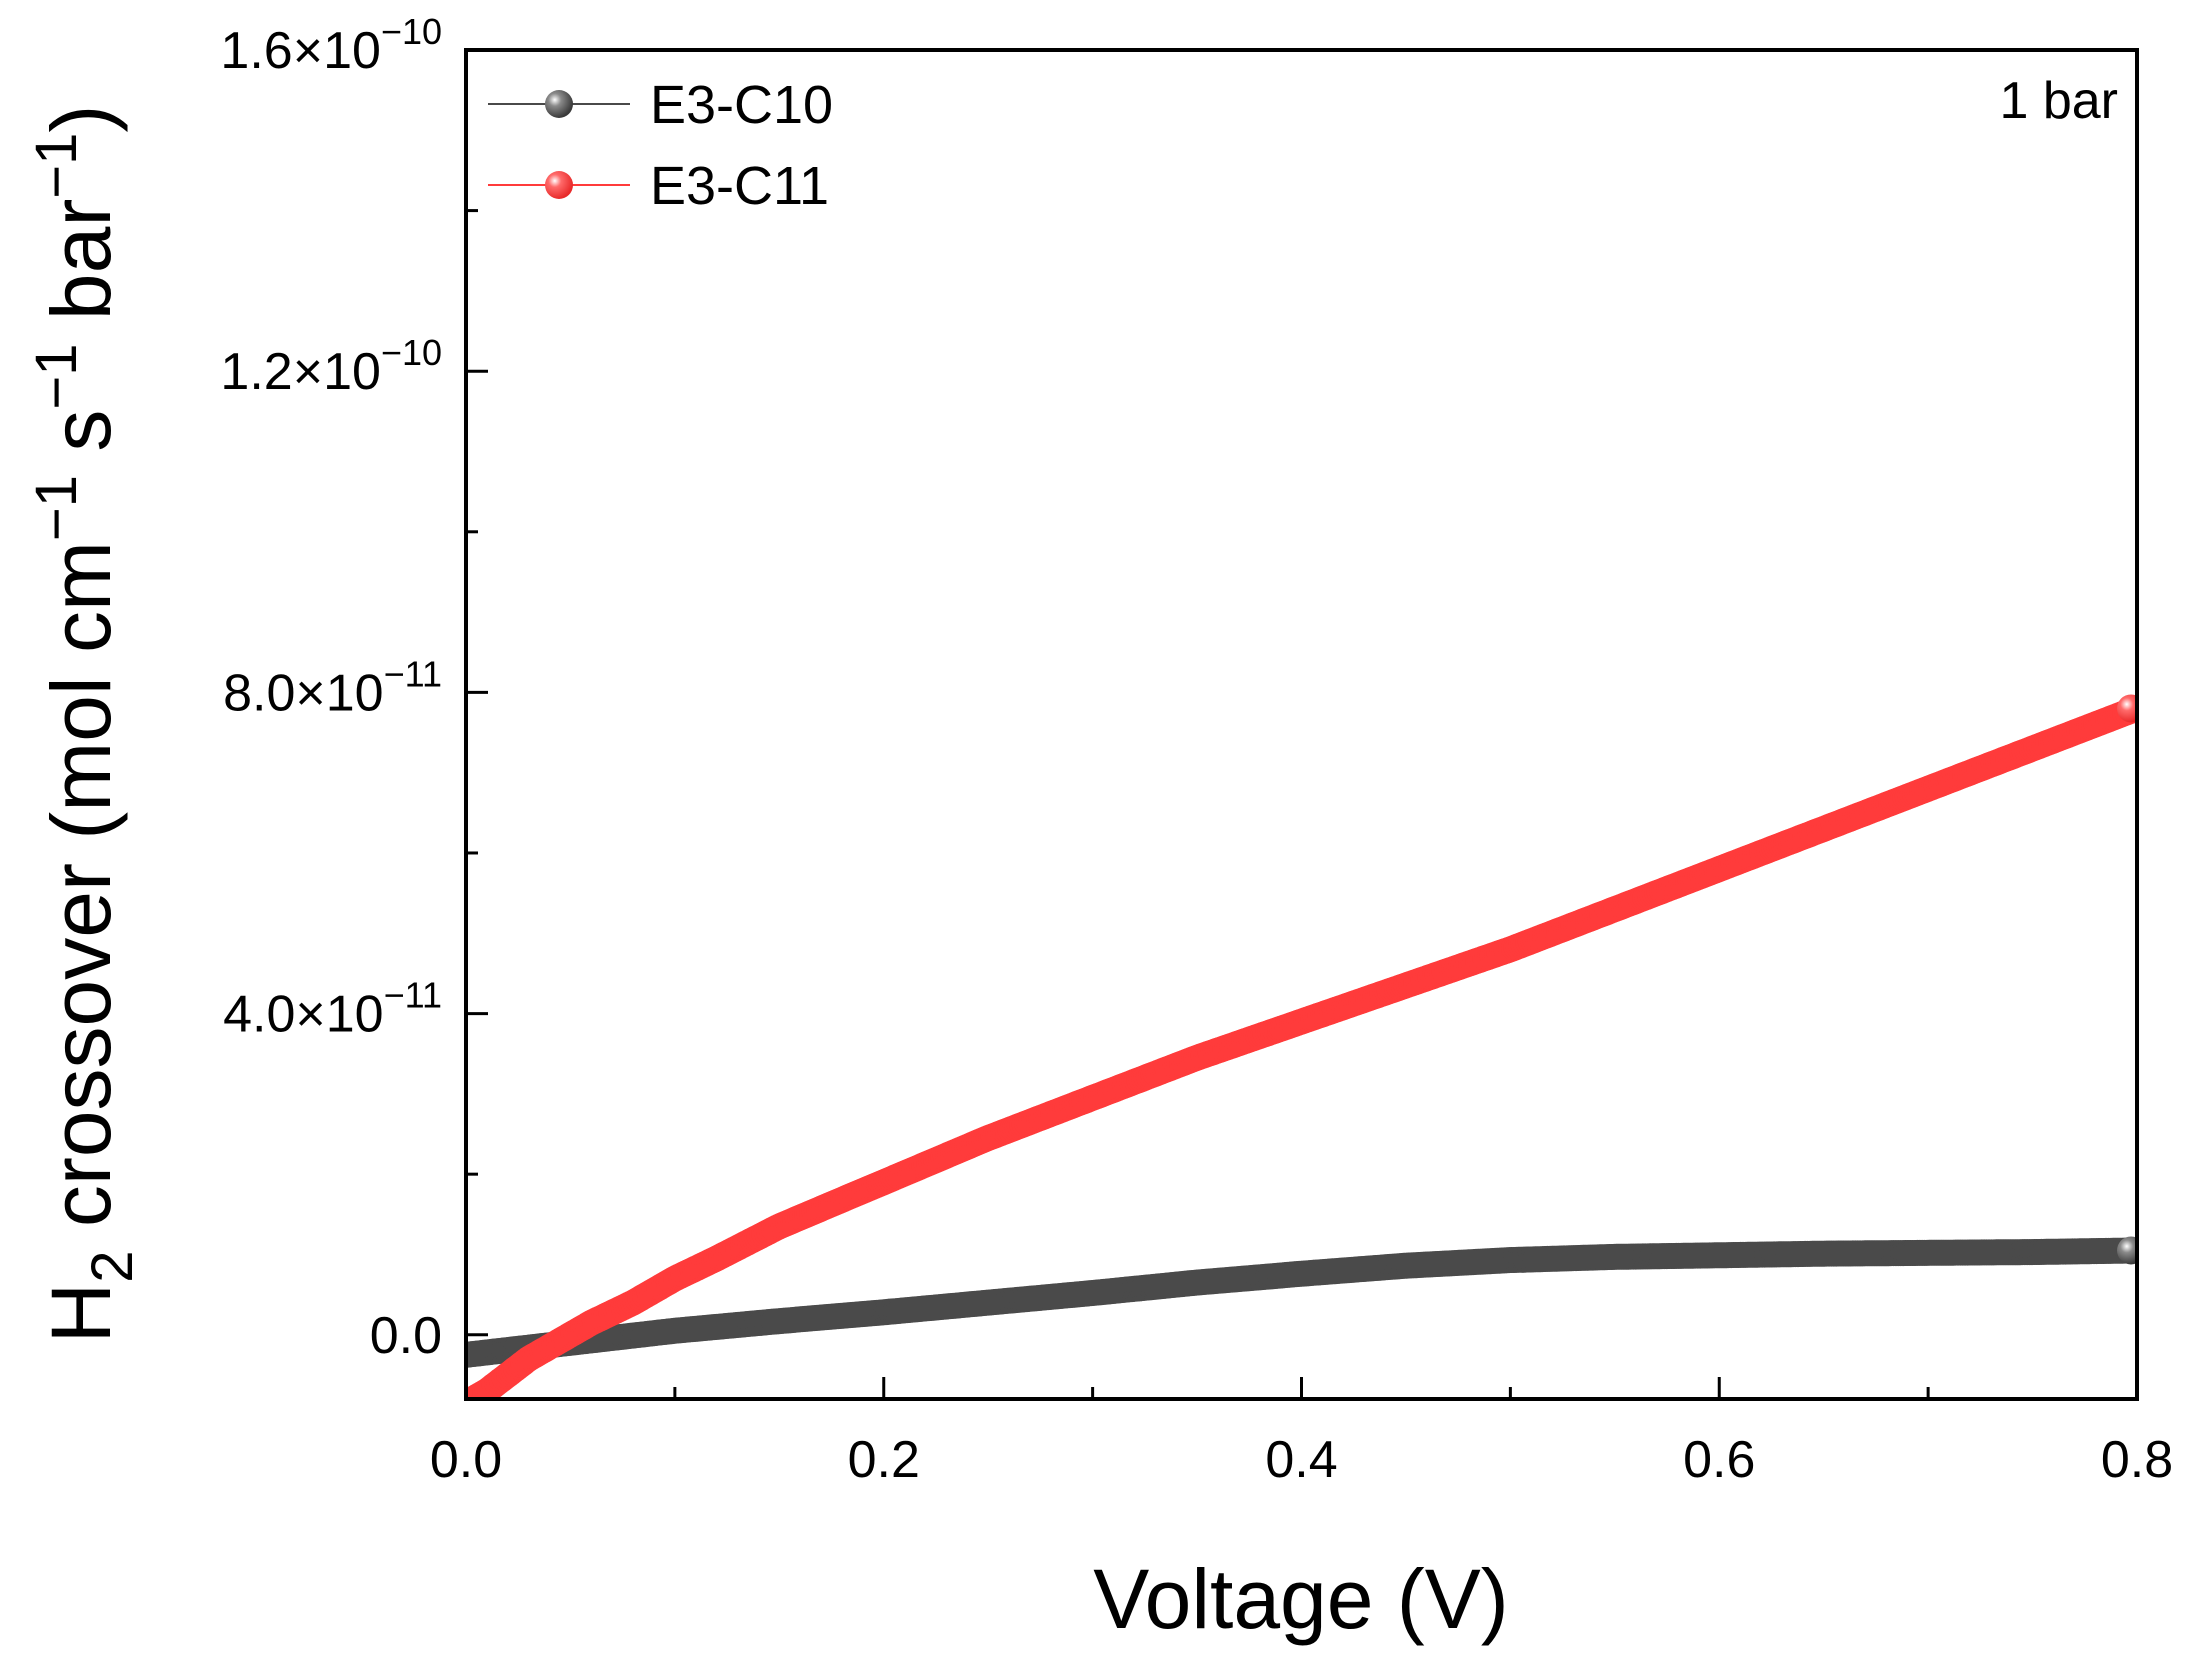 Image resolution: width=2190 pixels, height=1662 pixels. I want to click on y-axis-title: H2 crossover (mol cm−1 s−1 bar−1), so click(84, 724).